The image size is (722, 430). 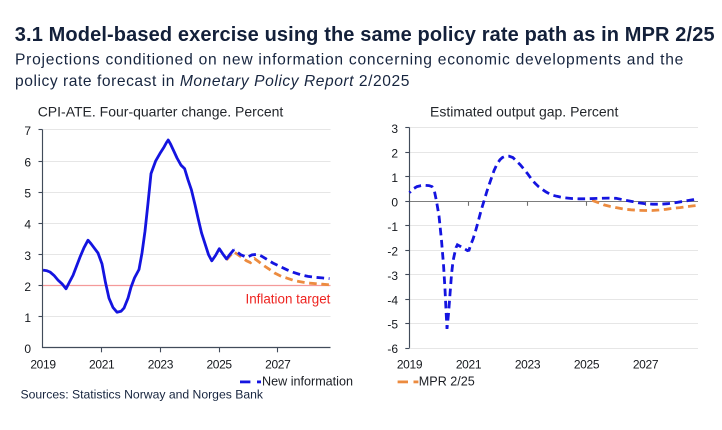 I want to click on svg-text: -1, so click(x=392, y=227).